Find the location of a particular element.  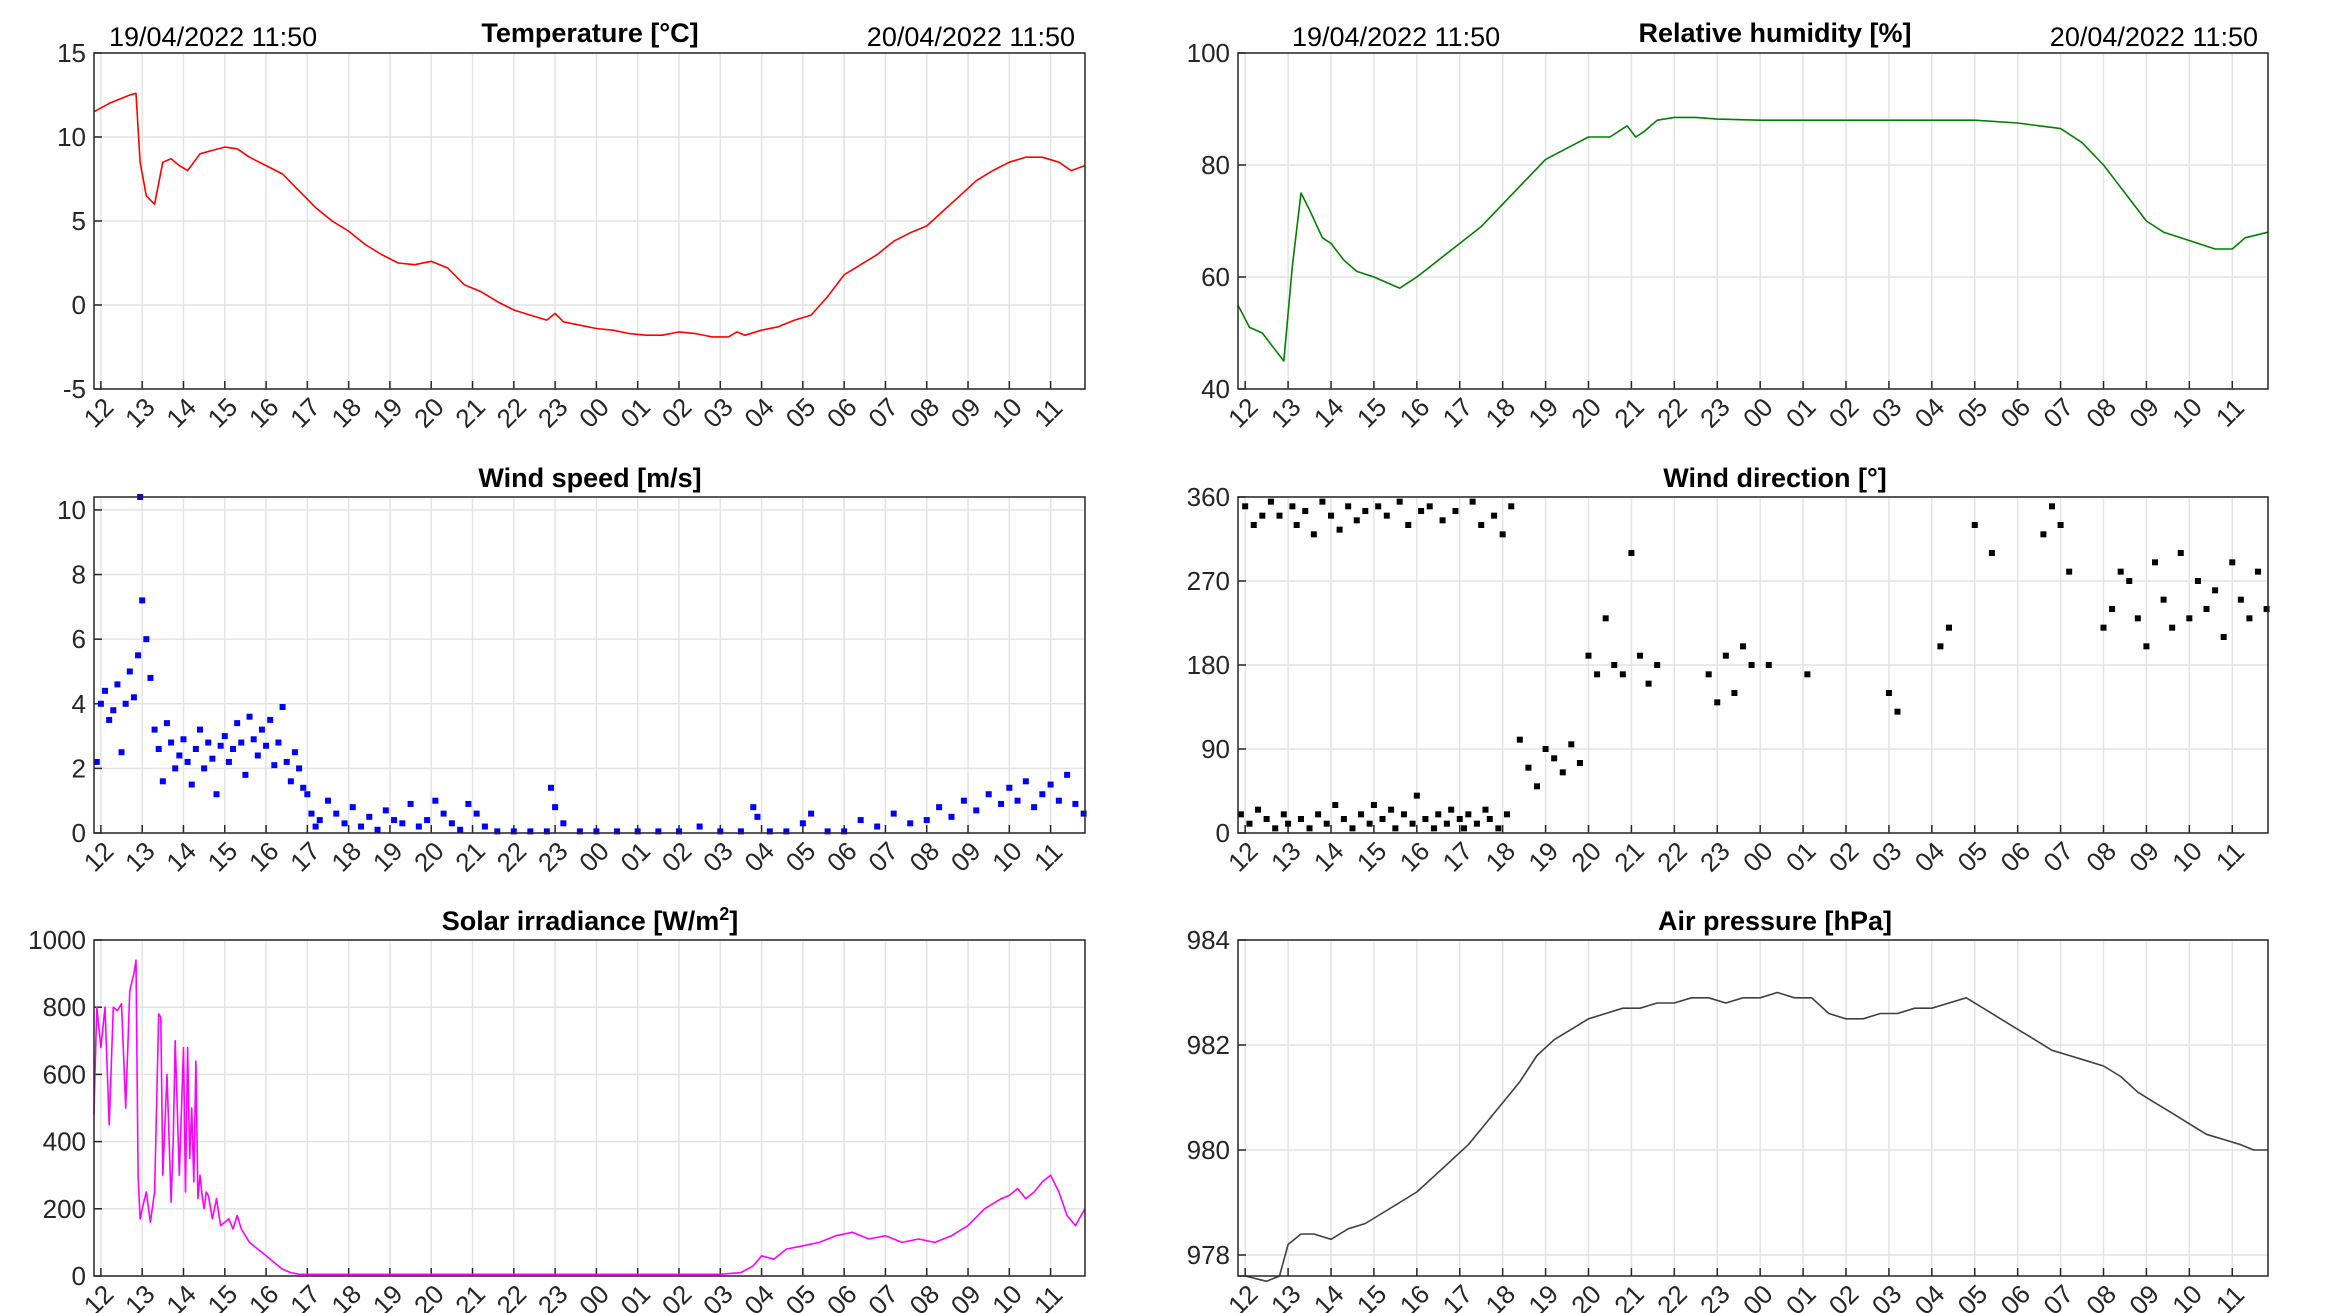

humidity-title: Relative humidity [%] is located at coordinates (1774, 33).